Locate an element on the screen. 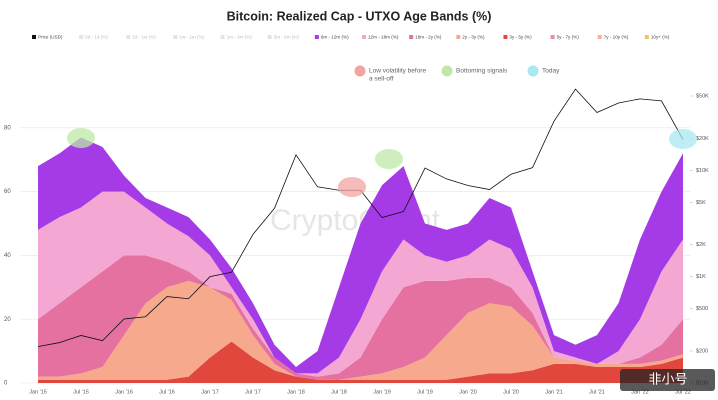 This screenshot has width=718, height=400. x-tick-label: Jul '21 is located at coordinates (597, 392).